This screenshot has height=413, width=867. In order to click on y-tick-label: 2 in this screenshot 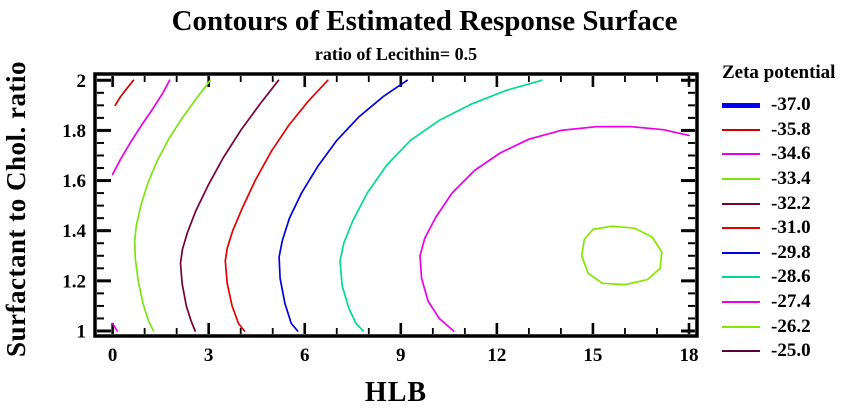, I will do `click(82, 81)`.